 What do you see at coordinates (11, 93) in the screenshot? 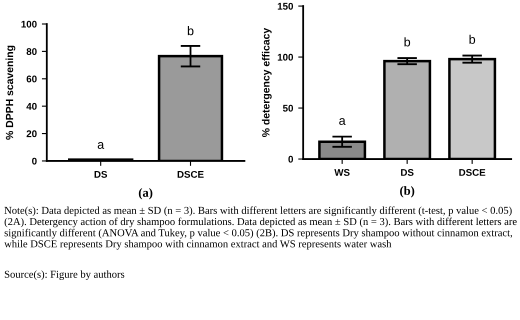
I see `y-axis-title: % DPPH scavening` at bounding box center [11, 93].